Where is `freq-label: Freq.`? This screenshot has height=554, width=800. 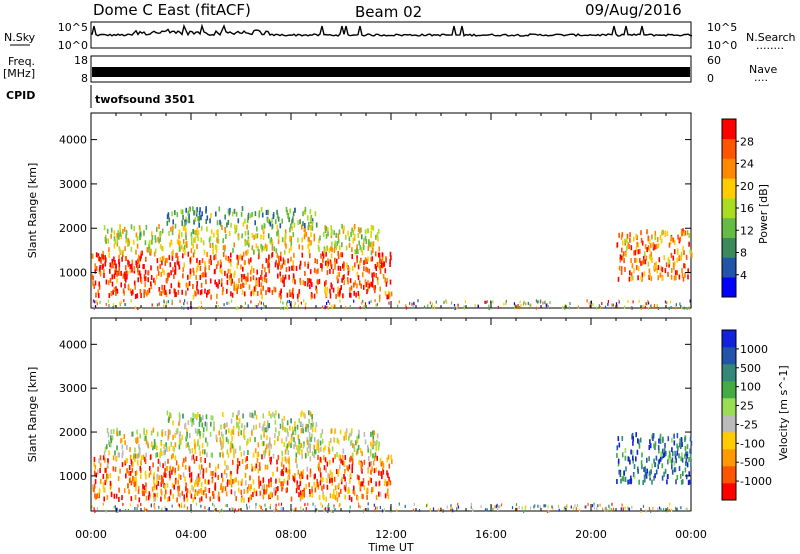 freq-label: Freq. is located at coordinates (21, 61).